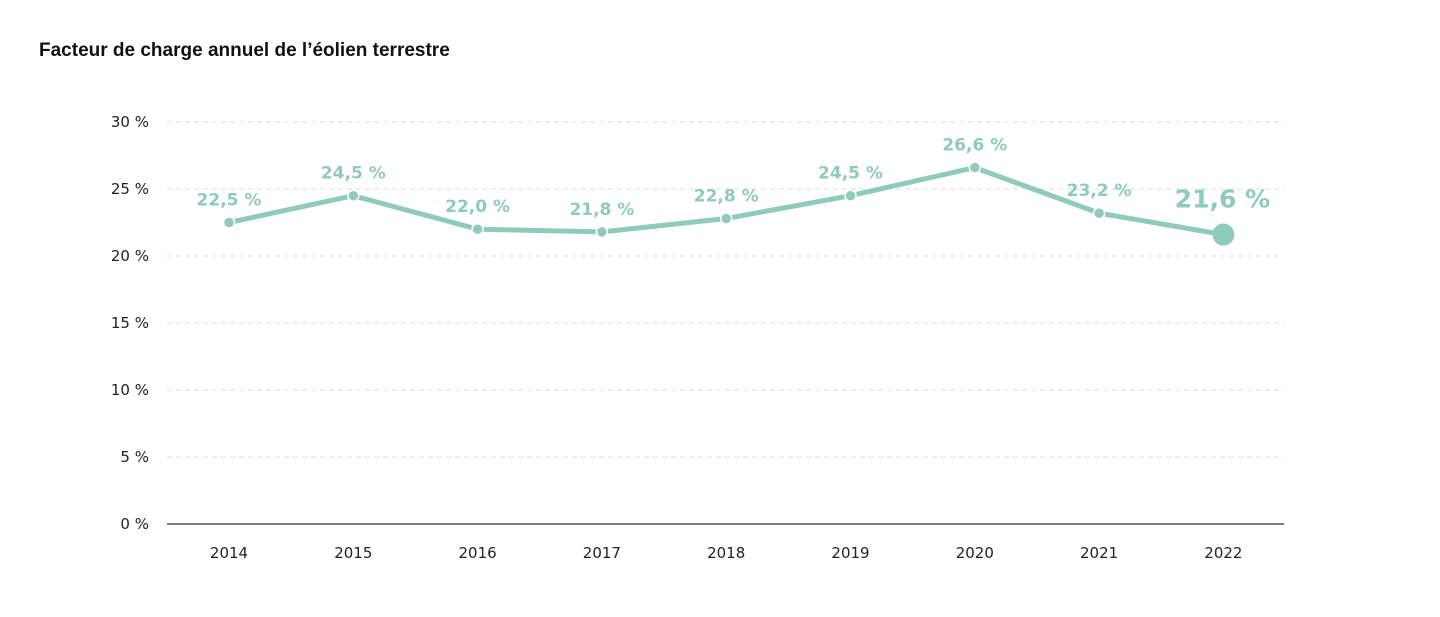  I want to click on y-tick-label: 10 %, so click(130, 390).